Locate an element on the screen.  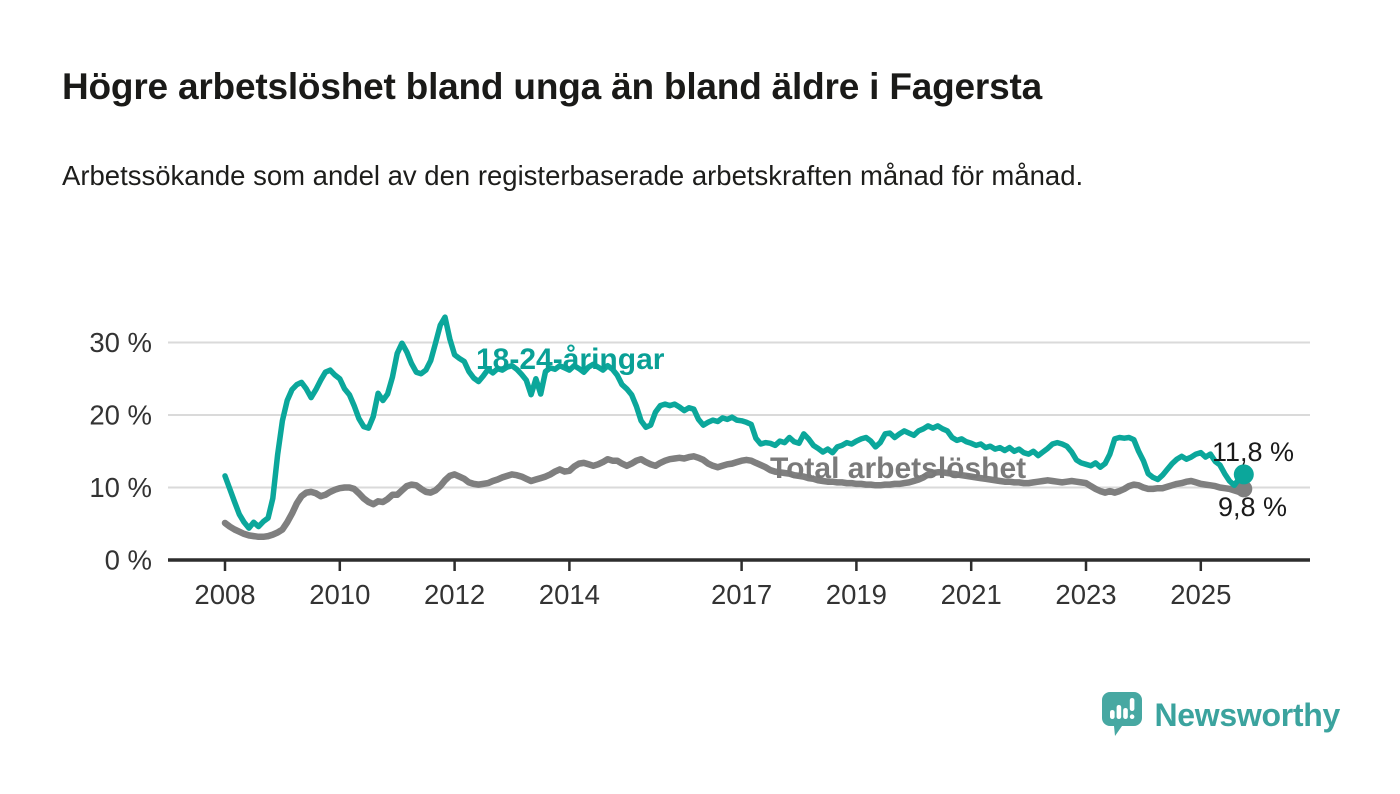
line-total is located at coordinates (734, 497).